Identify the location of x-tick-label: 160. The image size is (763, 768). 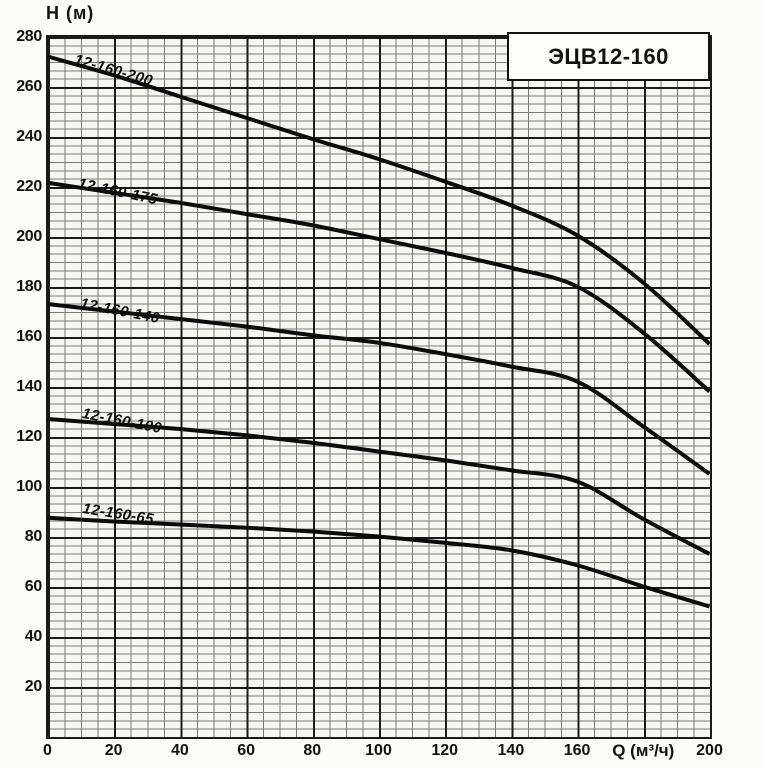
(577, 750).